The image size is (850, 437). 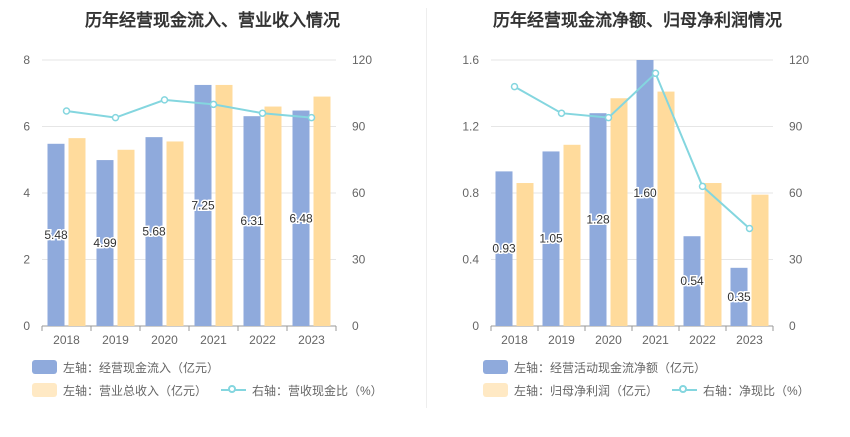 I want to click on y-left-tick-label: 0.8, so click(x=470, y=193).